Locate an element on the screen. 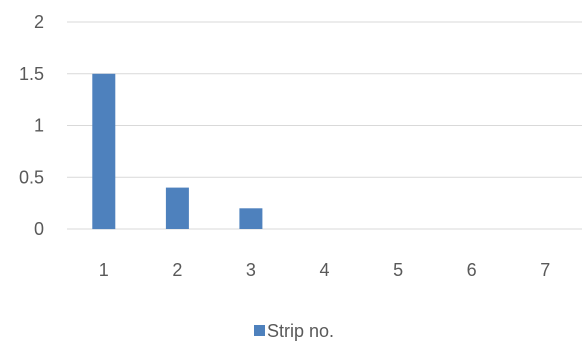 The height and width of the screenshot is (345, 584). x-axis-tick-labels: 1 2 3 4 5 6 7 is located at coordinates (324, 270).